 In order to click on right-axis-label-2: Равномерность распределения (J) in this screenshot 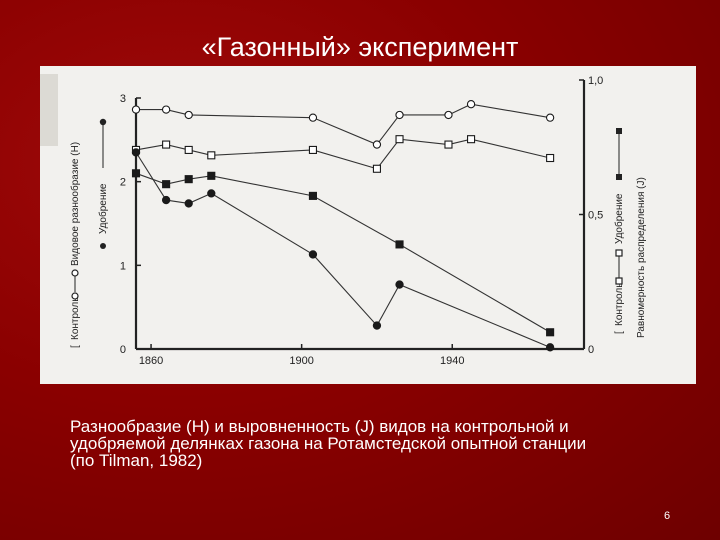, I will do `click(641, 257)`.